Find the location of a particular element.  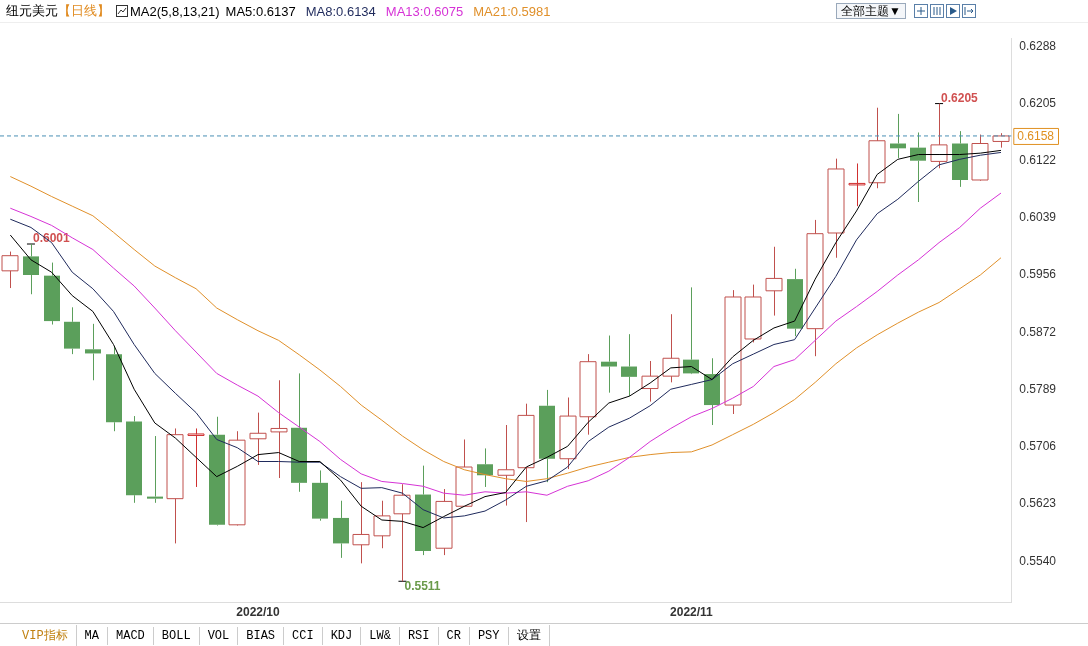

text: MA21:0.5981 is located at coordinates (512, 11).